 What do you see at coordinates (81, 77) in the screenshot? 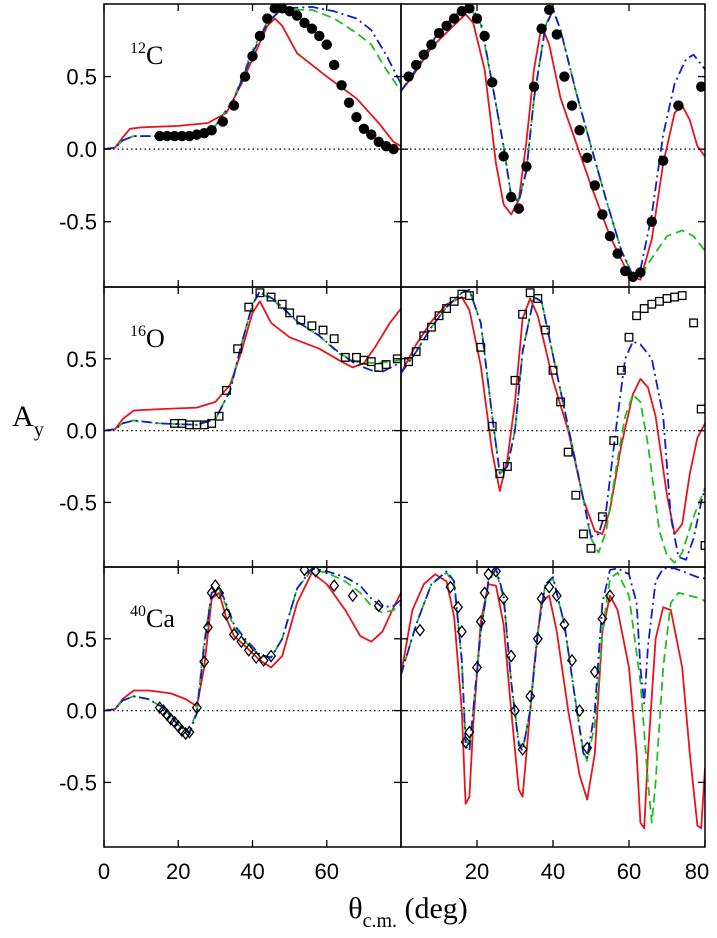
I see `y-tick-label: 0.5` at bounding box center [81, 77].